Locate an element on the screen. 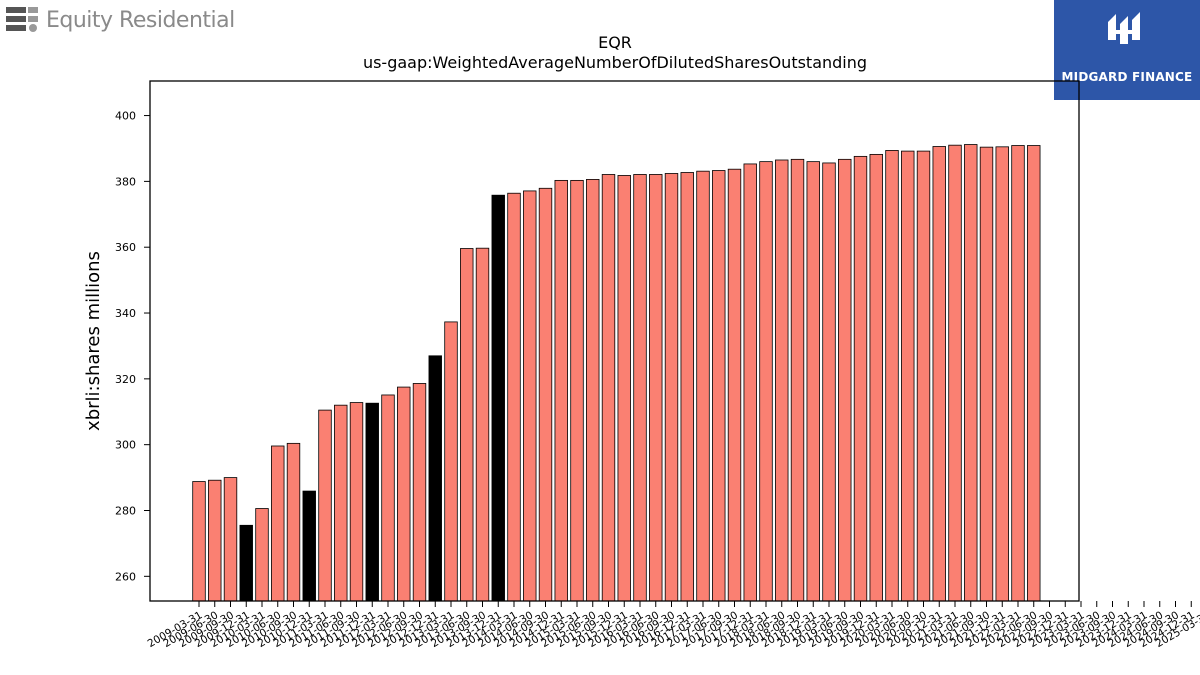  y-axis: 260 280 300 320 340 360 380 400 is located at coordinates (132, 346).